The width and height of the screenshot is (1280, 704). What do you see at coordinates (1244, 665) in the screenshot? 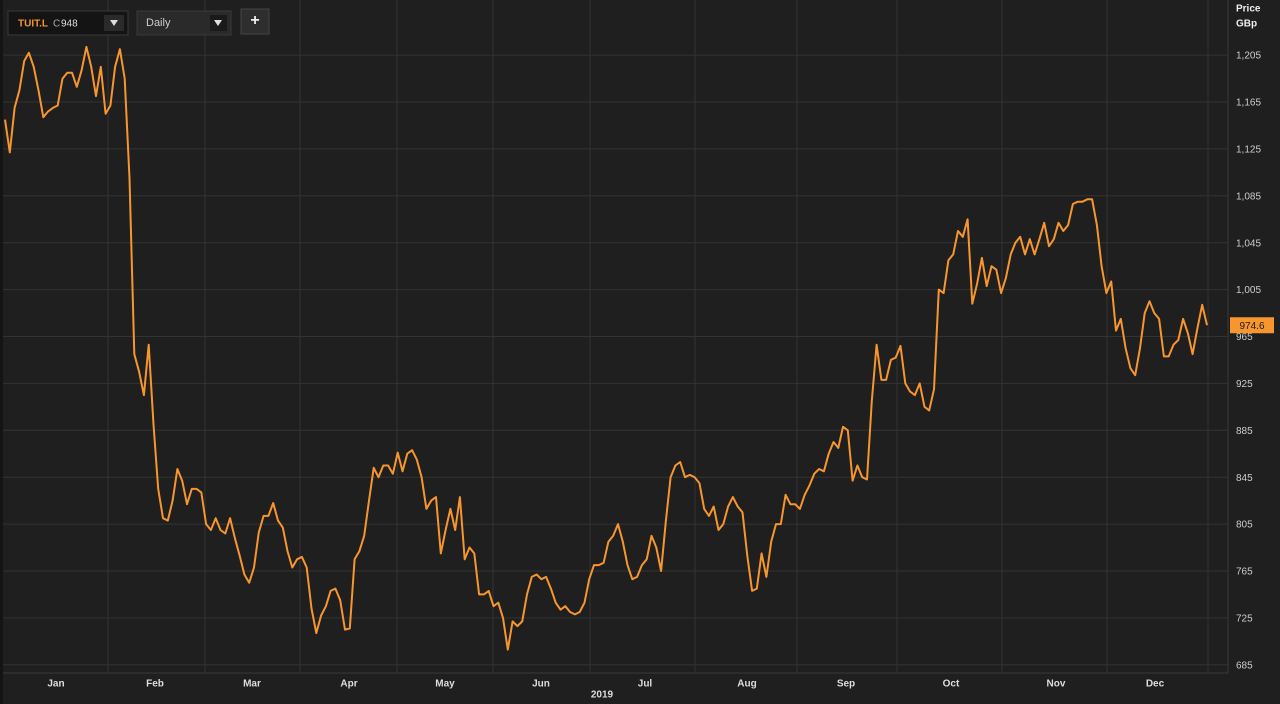
I see `y-tick-label: 685` at bounding box center [1244, 665].